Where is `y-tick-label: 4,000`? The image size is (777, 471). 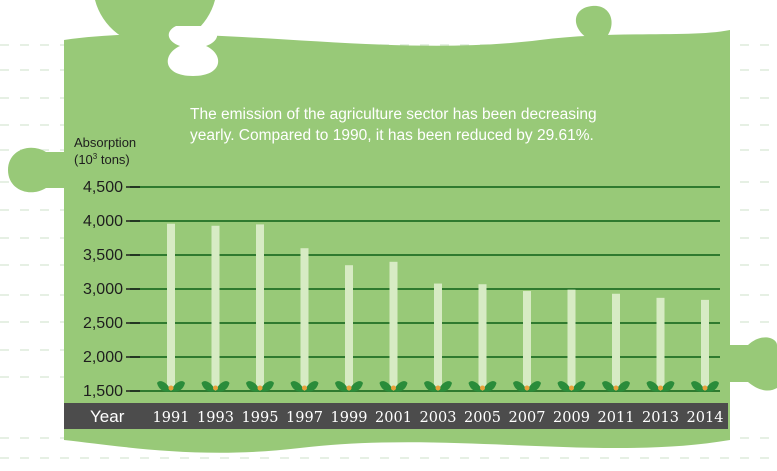 y-tick-label: 4,000 is located at coordinates (103, 221).